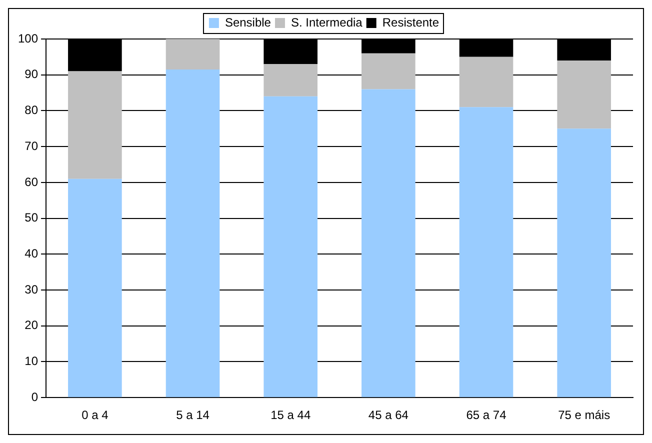 This screenshot has height=443, width=652. I want to click on y-tick-label: 70, so click(31, 145).